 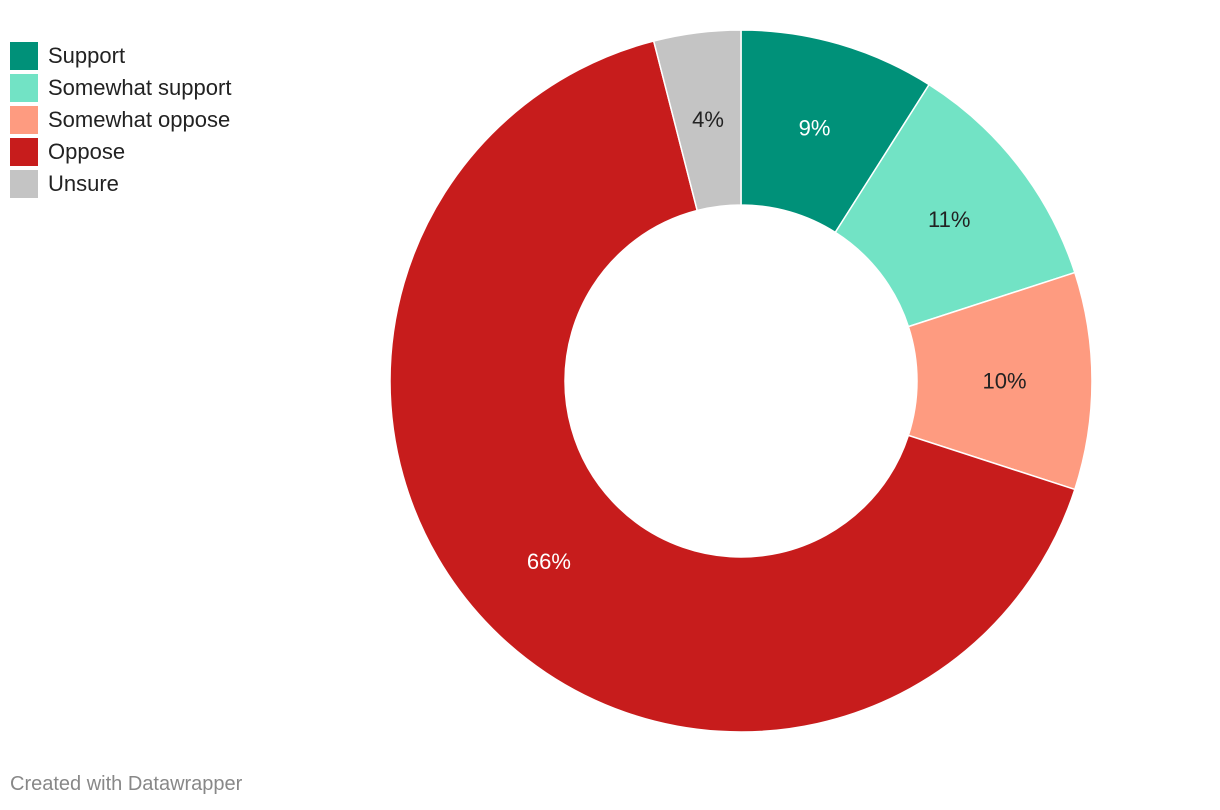 I want to click on legend-item: Somewhat support, so click(x=120, y=88).